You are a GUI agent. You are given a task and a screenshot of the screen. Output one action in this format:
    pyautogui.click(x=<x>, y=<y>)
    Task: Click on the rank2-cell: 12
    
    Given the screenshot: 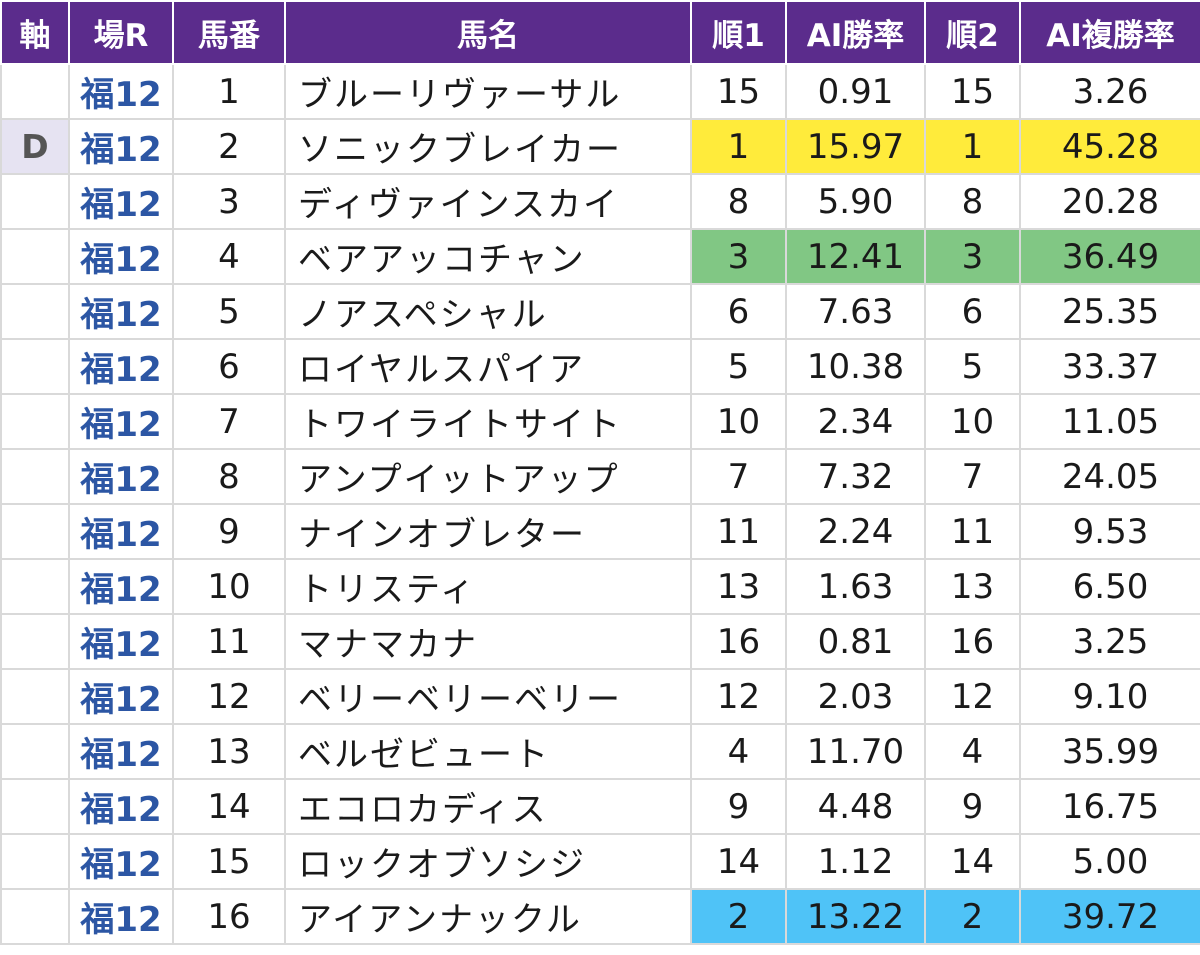 What is the action you would take?
    pyautogui.click(x=972, y=696)
    